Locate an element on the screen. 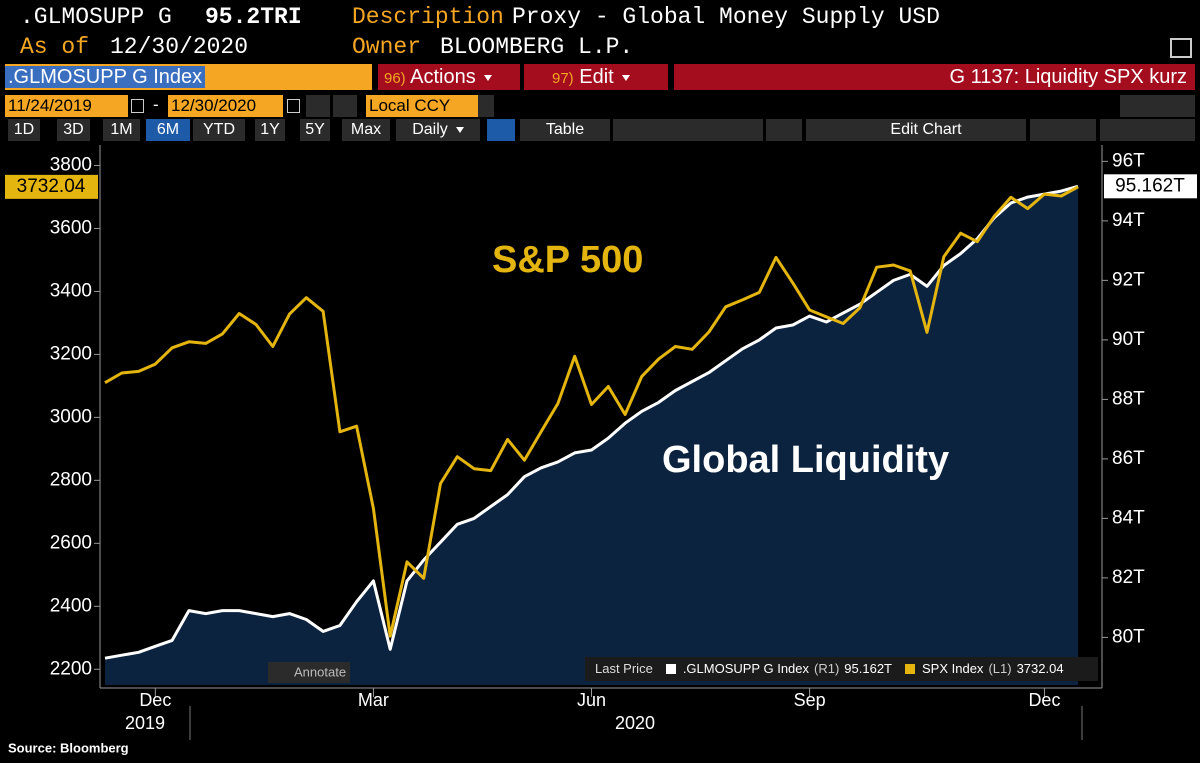  frequency-button: Daily is located at coordinates (438, 130).